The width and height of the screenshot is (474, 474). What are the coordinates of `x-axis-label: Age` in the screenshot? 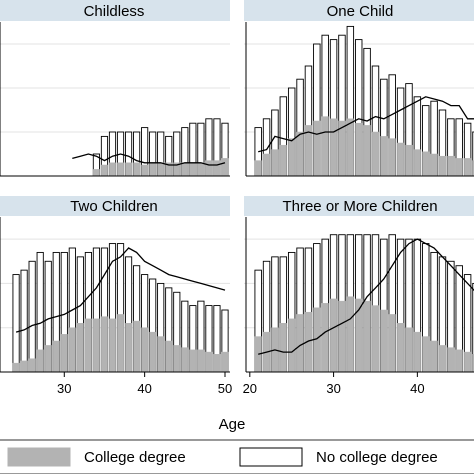 It's located at (232, 424).